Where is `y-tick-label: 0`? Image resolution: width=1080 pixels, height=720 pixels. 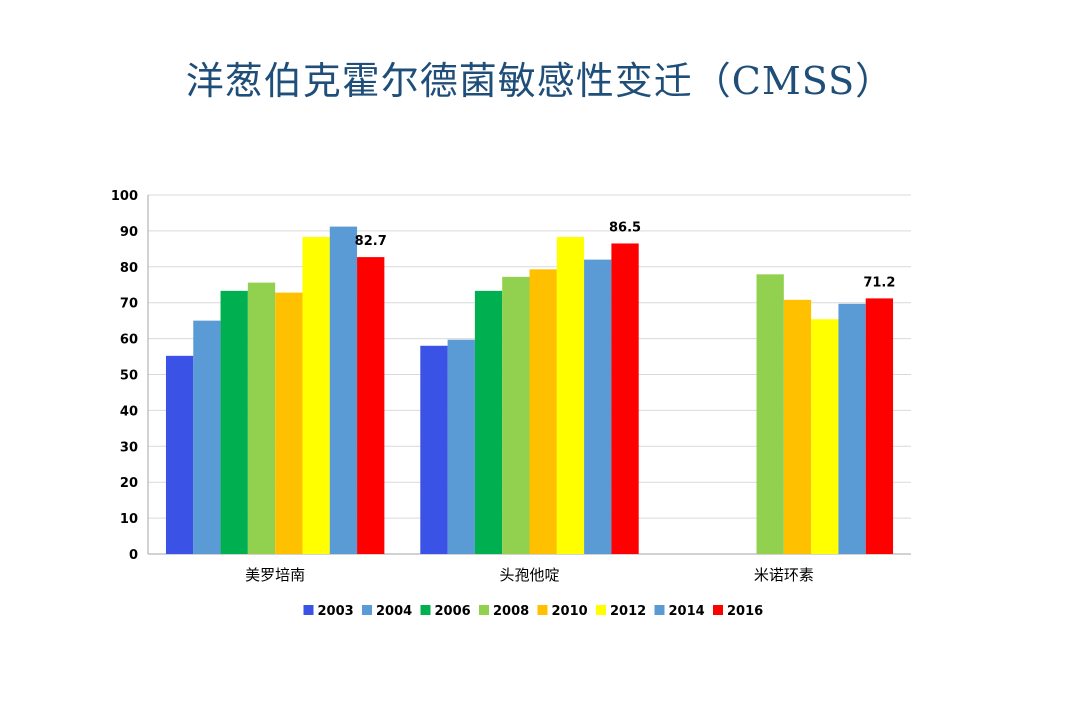
y-tick-label: 0 is located at coordinates (133, 555).